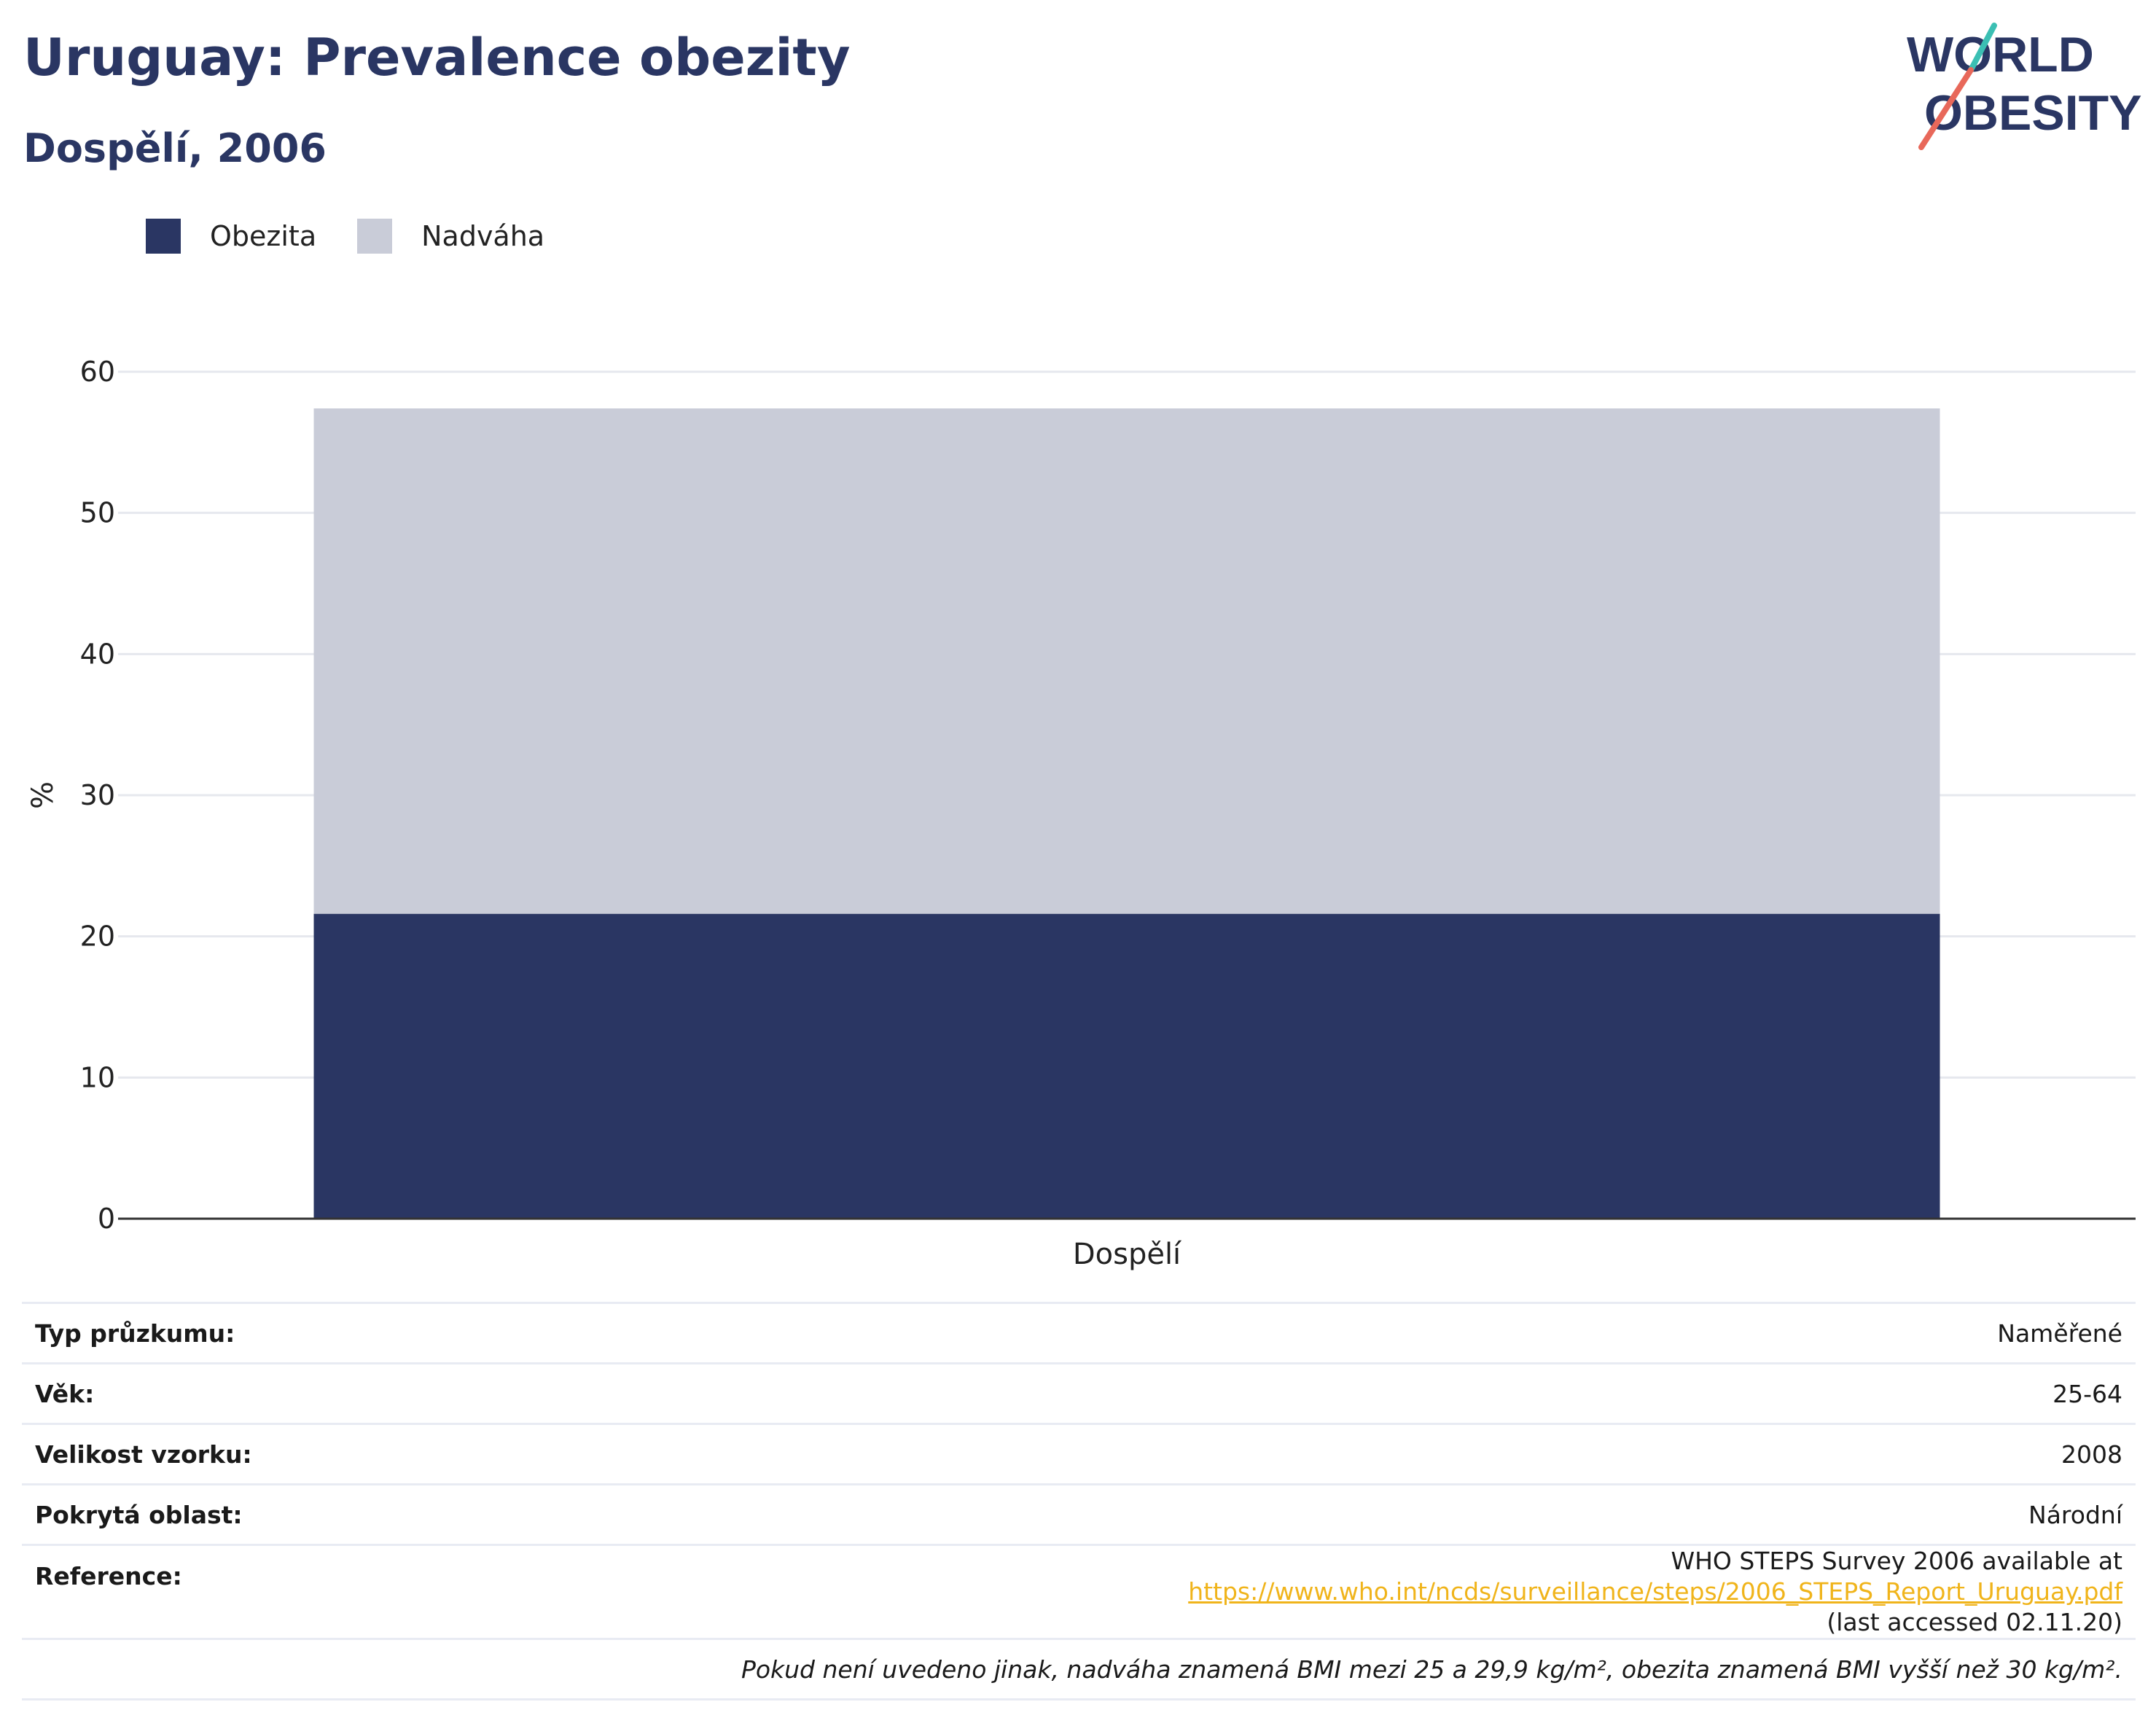 This screenshot has height=1734, width=2156. What do you see at coordinates (106, 1219) in the screenshot?
I see `y-tick-label-0: 0` at bounding box center [106, 1219].